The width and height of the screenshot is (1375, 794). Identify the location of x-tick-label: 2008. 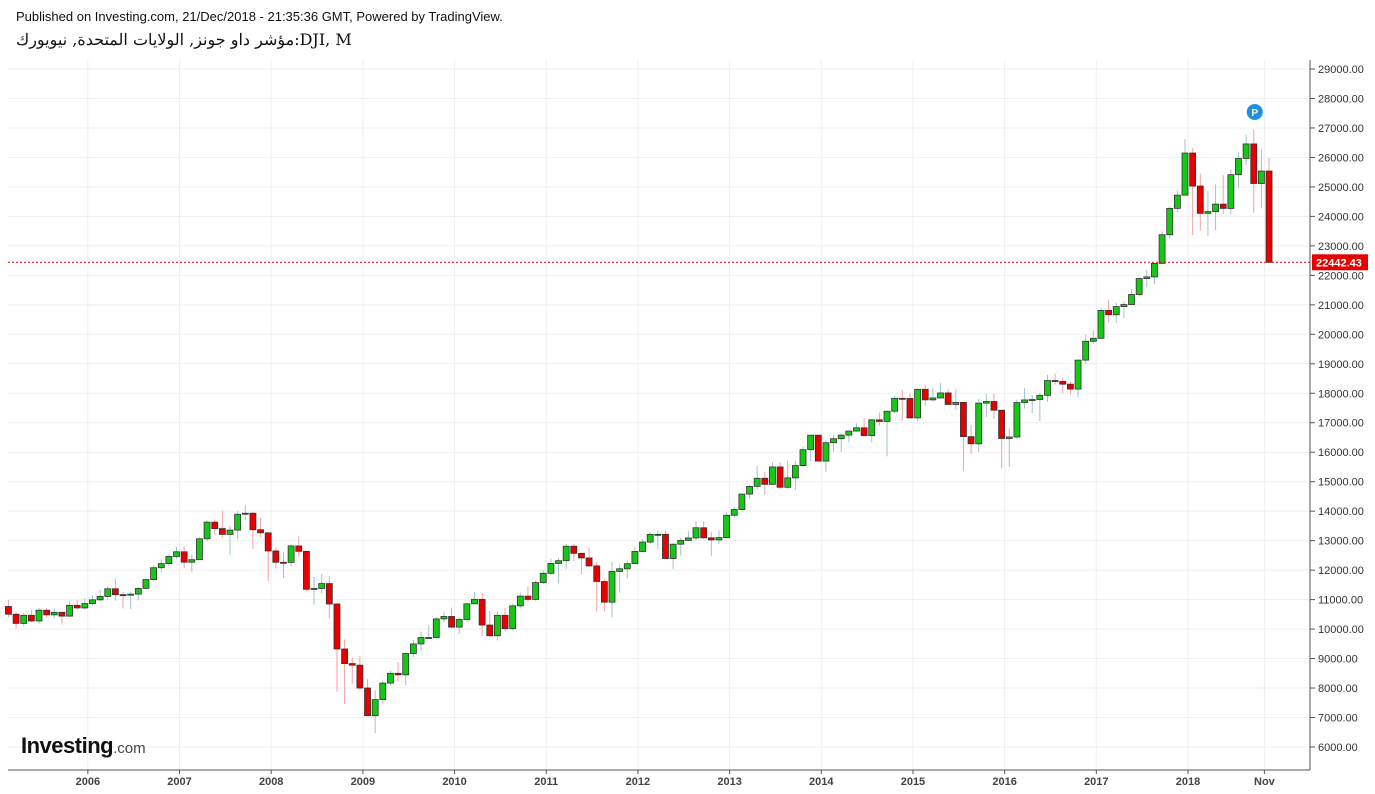
(271, 782).